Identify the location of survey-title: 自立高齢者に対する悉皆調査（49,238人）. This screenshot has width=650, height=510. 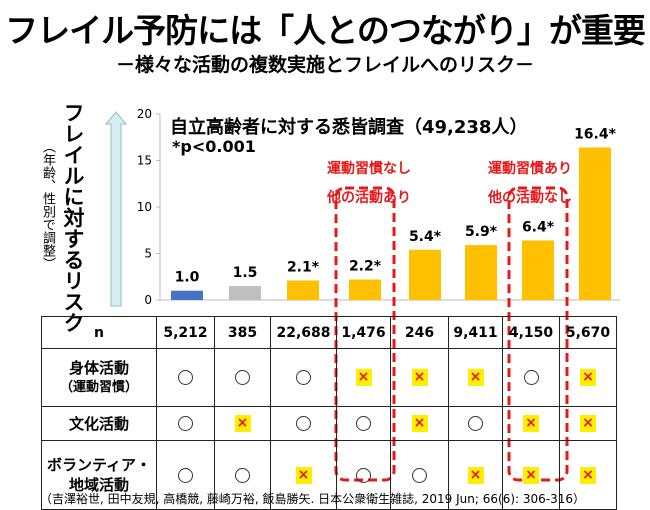
(349, 127).